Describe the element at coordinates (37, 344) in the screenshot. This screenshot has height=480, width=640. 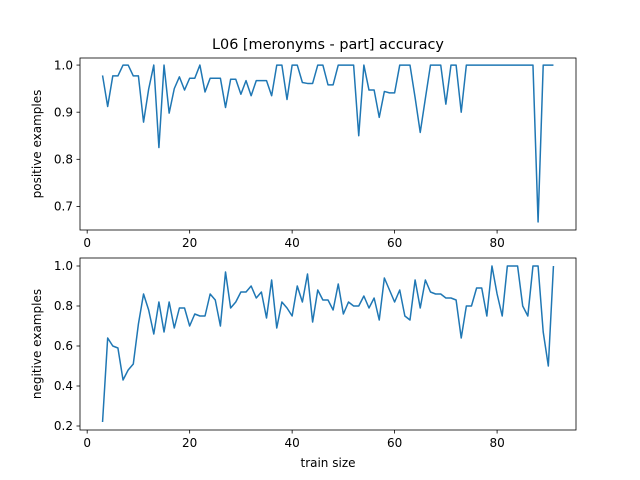
I see `y-axis-label: negitive examples` at that location.